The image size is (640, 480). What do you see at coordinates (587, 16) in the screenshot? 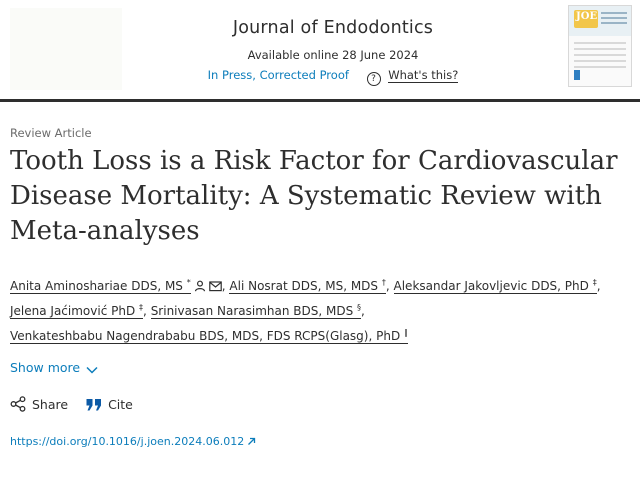
I see `cover-logo-text: JOE` at bounding box center [587, 16].